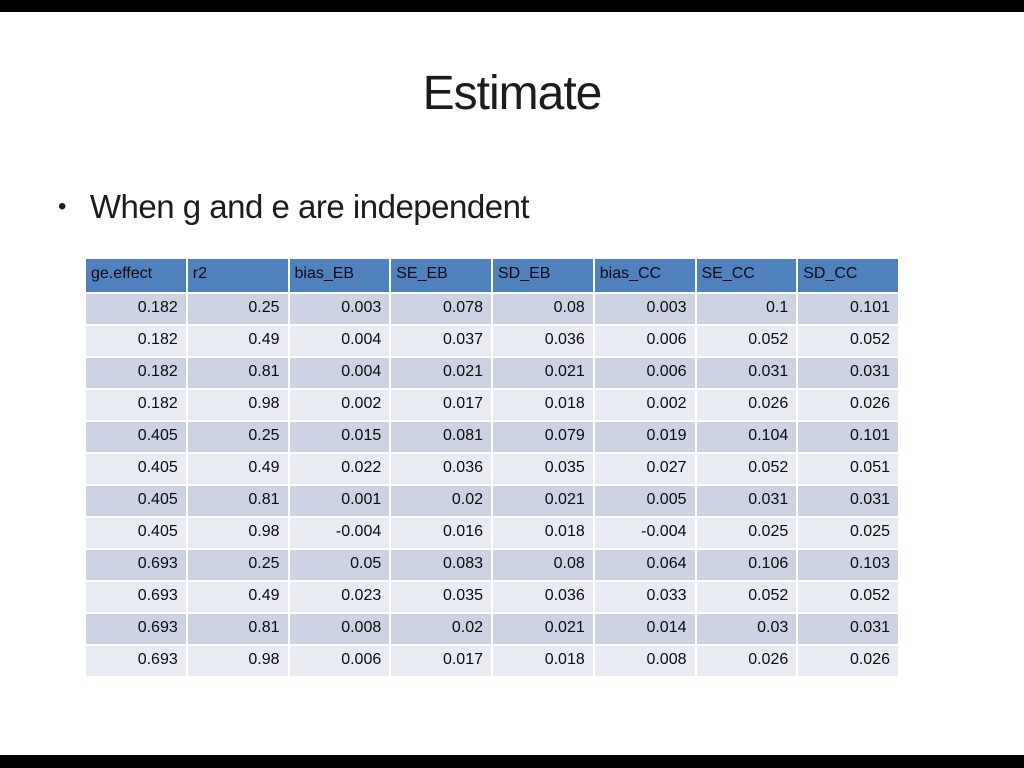  I want to click on table-cell: 0.1, so click(746, 309).